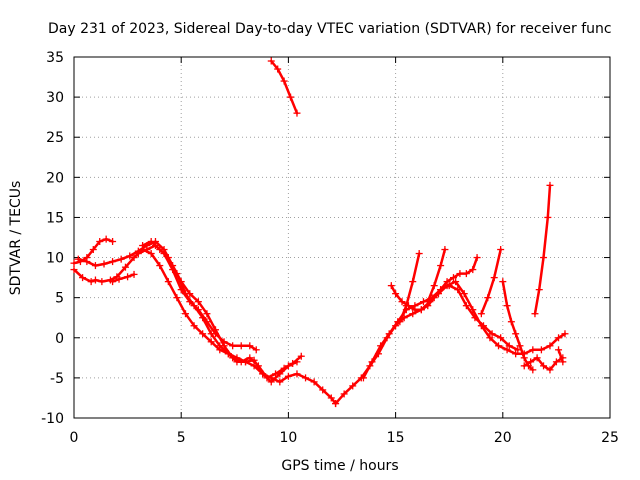 The image size is (640, 480). I want to click on y-axis-label: SDTVAR / TECUs, so click(16, 238).